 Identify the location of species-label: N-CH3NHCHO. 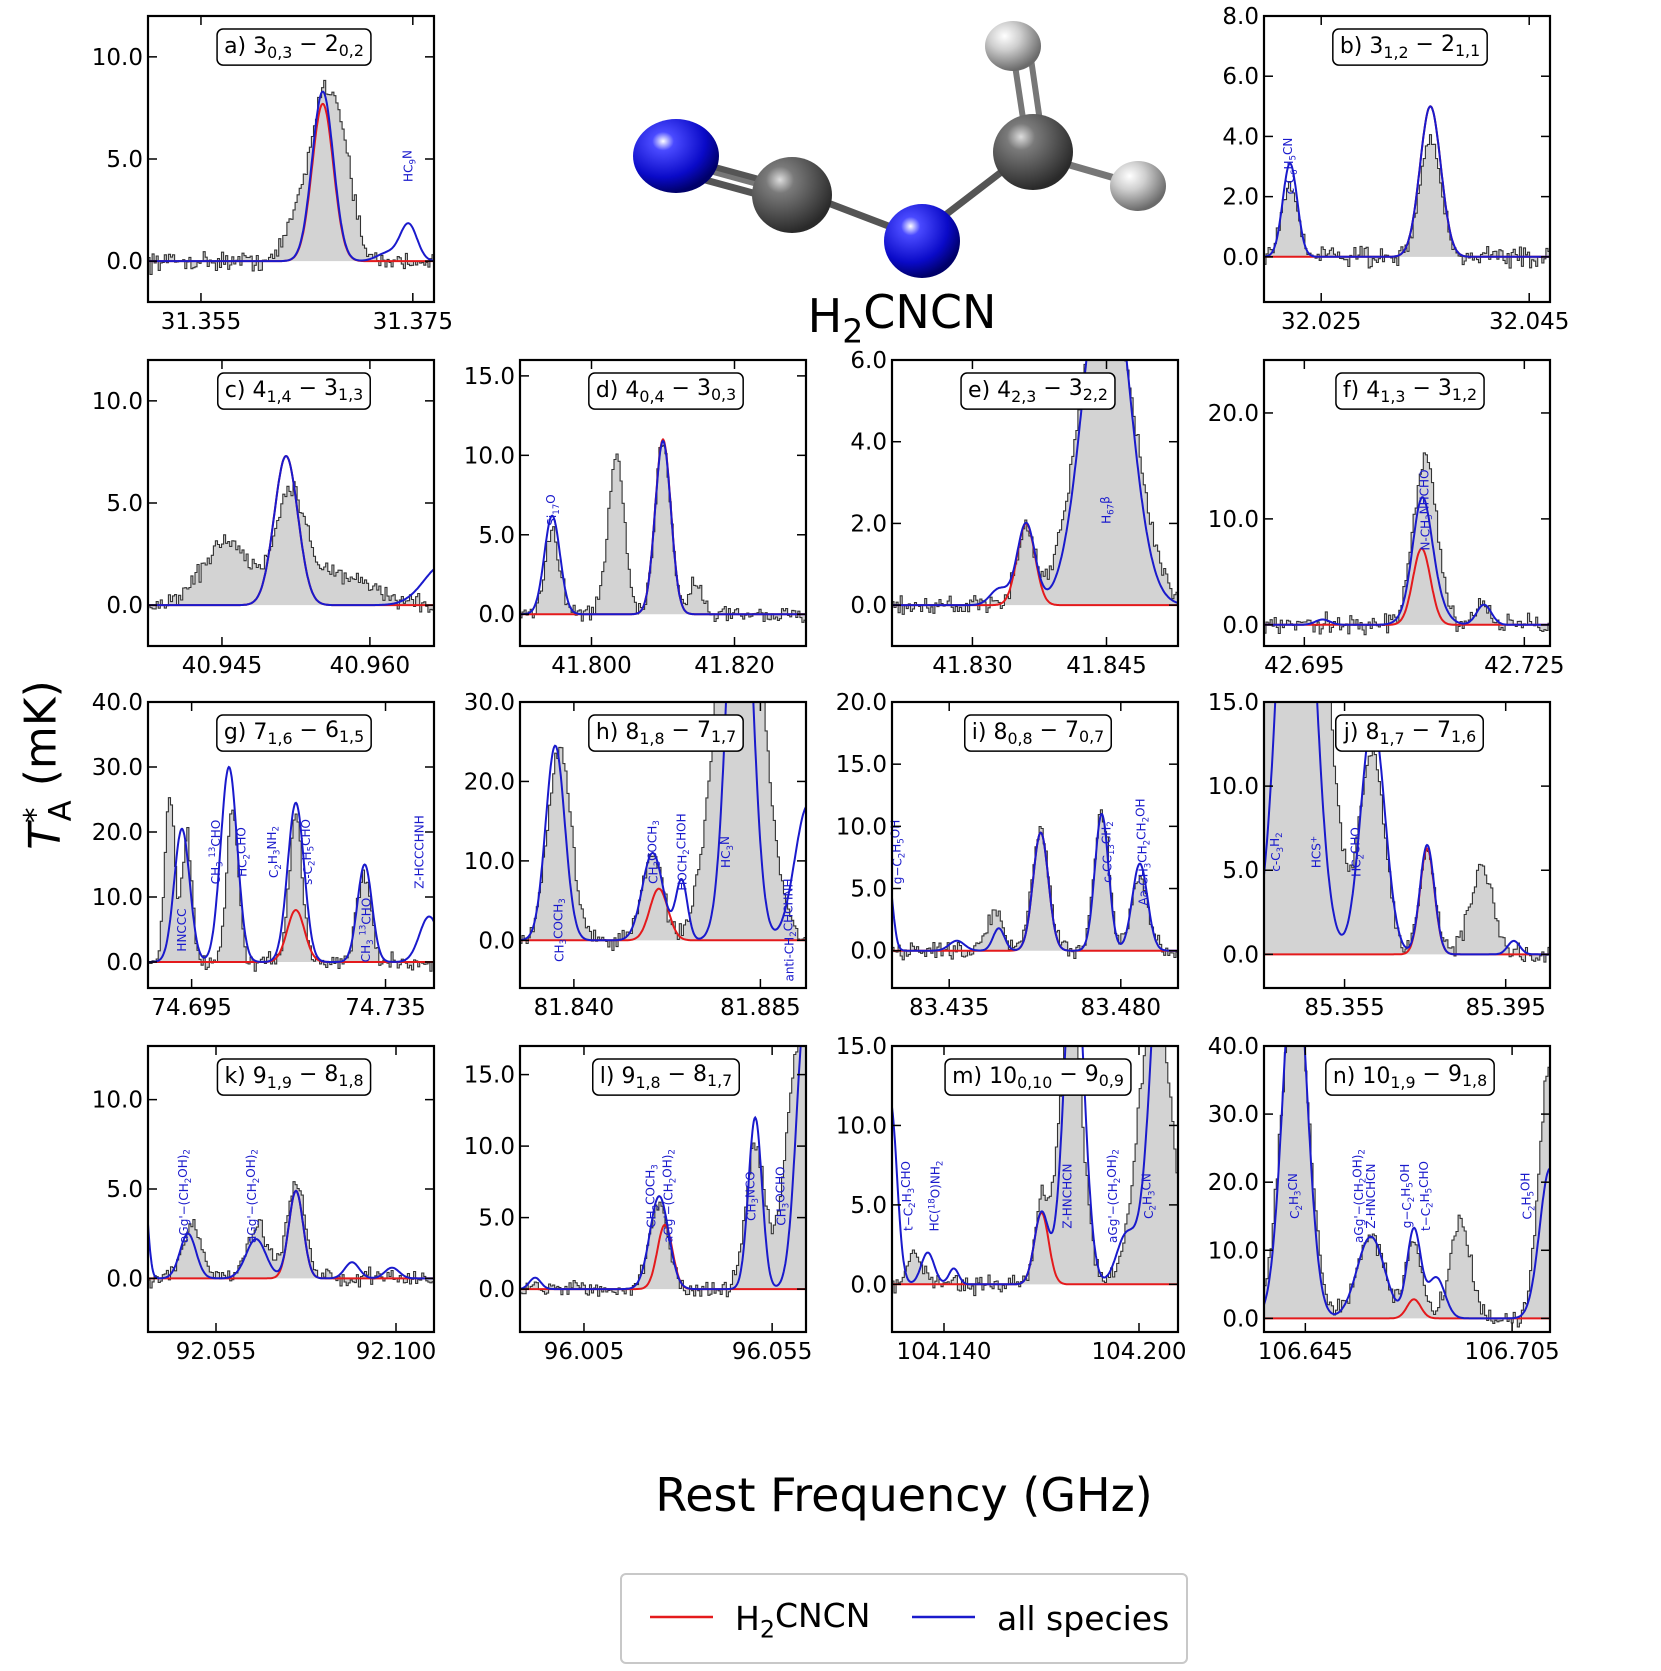
(1426, 509).